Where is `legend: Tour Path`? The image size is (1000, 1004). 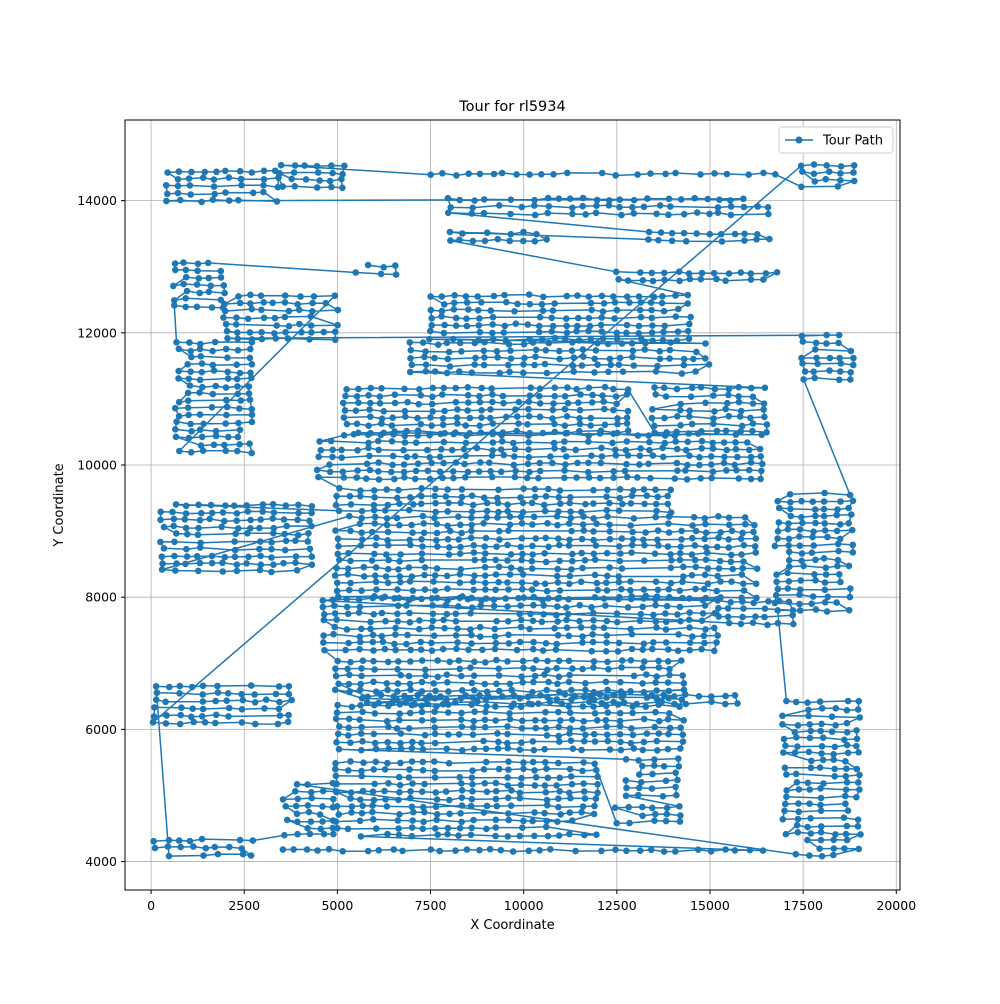 legend: Tour Path is located at coordinates (836, 140).